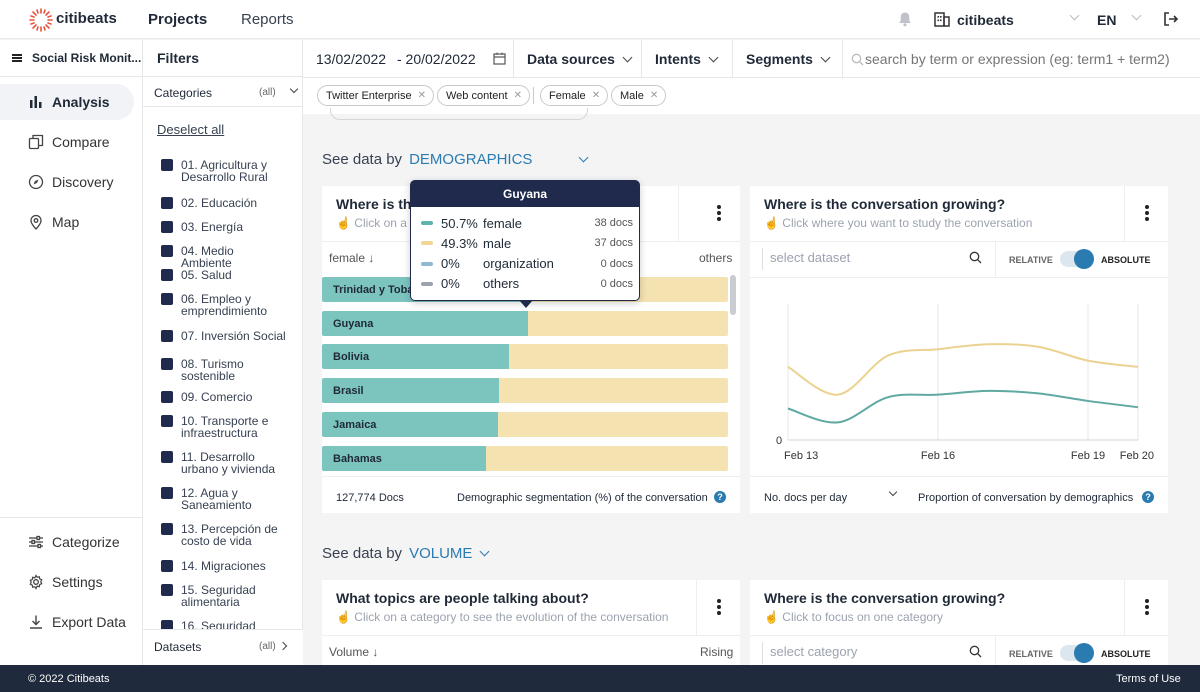 The image size is (1200, 692). What do you see at coordinates (1107, 20) in the screenshot?
I see `language-selector: EN` at bounding box center [1107, 20].